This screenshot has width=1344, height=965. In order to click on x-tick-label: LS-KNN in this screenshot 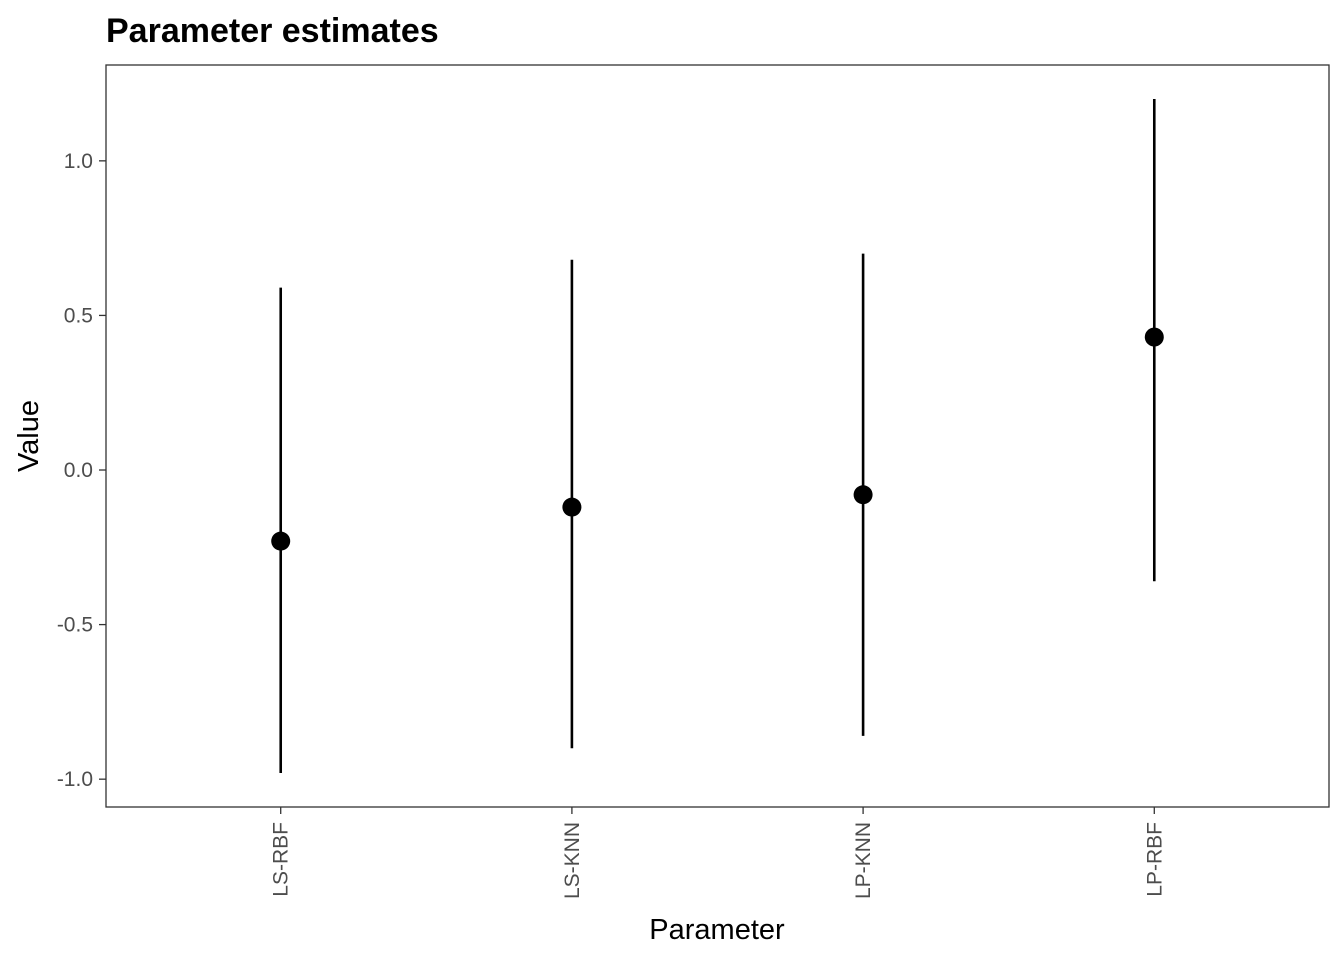, I will do `click(572, 860)`.